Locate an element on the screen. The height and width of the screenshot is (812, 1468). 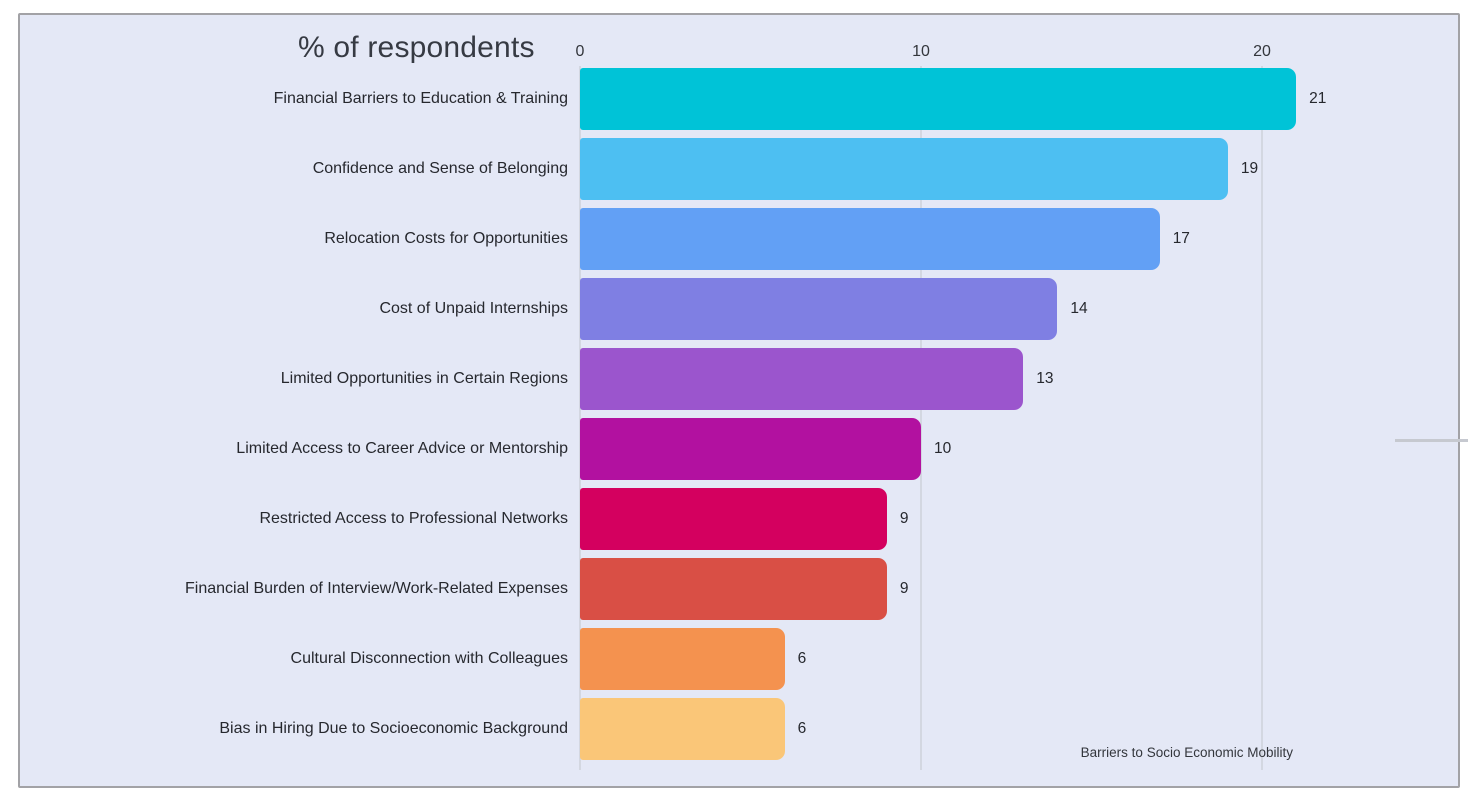
chart-title: % of respondents is located at coordinates (416, 47).